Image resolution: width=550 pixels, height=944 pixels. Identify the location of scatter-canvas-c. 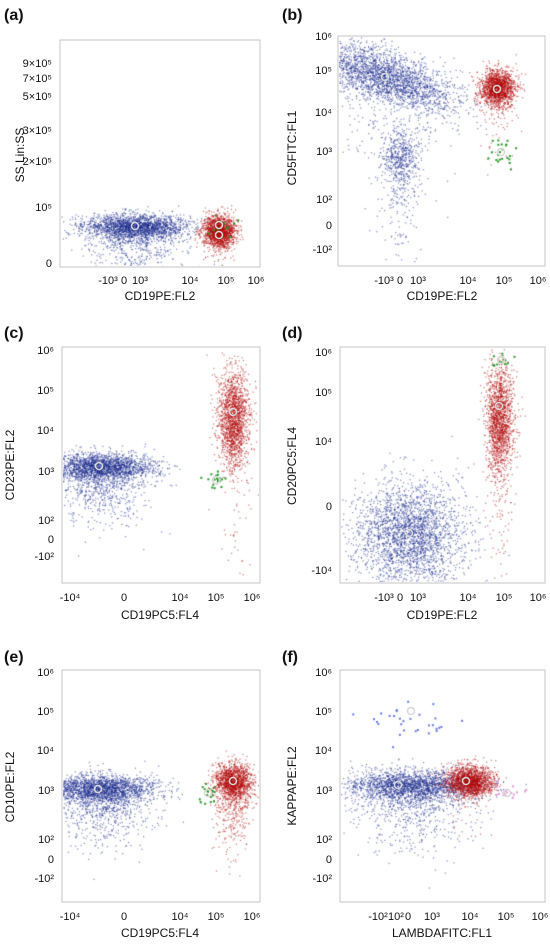
(161, 465).